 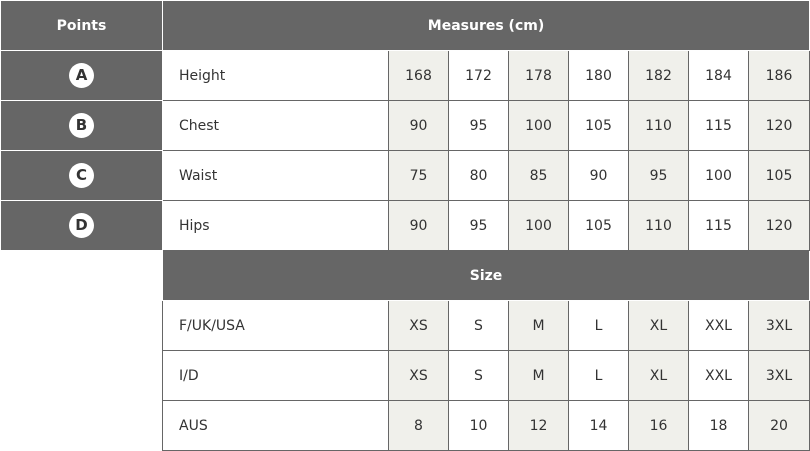 I want to click on point-badge-icon: B, so click(x=81, y=125).